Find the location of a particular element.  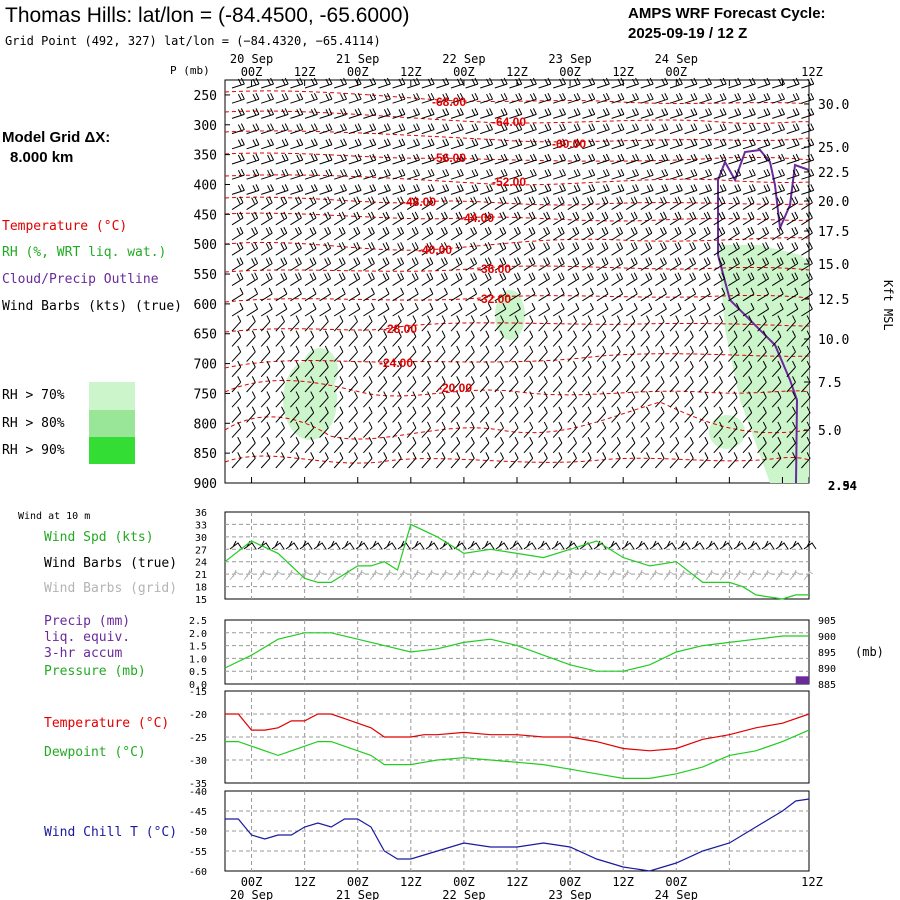

chill-tick-label: -45 is located at coordinates (198, 812).